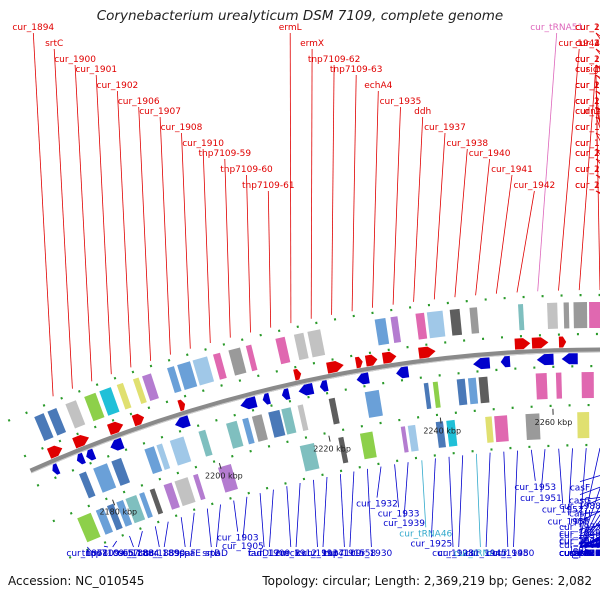  I want to click on gene-label-bottom-75: rnpA, so click(580, 554).